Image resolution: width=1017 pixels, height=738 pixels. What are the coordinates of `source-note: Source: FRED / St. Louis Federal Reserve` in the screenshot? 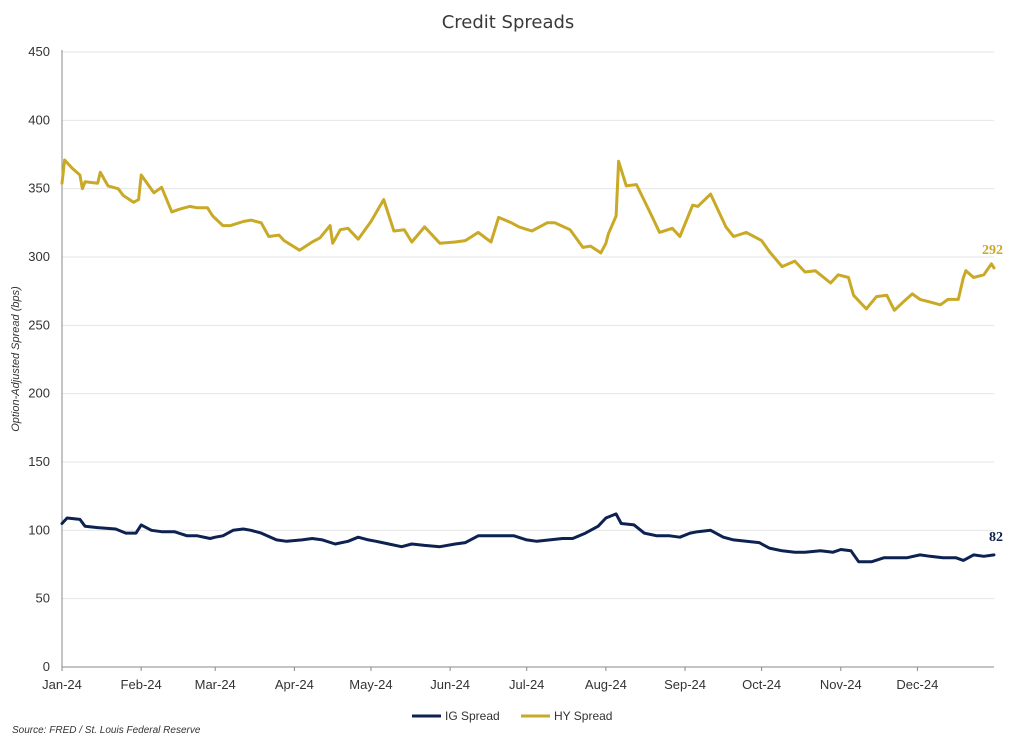 It's located at (106, 730).